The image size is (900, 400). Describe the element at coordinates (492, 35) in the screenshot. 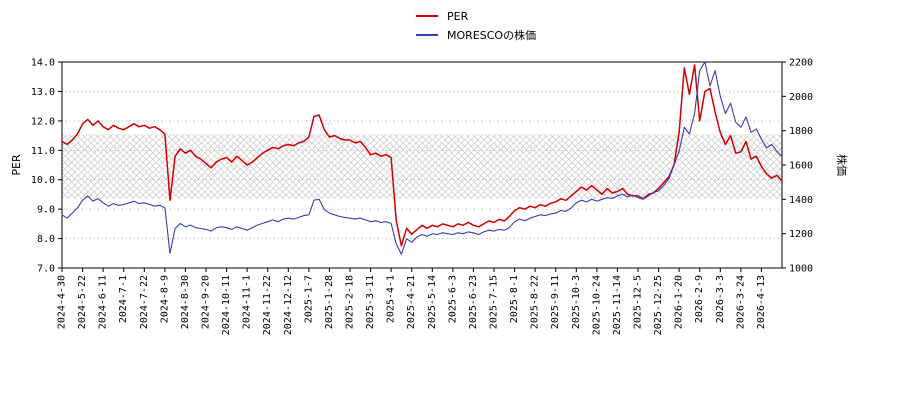

I see `legend-label-stock: MORESCOの株価` at that location.